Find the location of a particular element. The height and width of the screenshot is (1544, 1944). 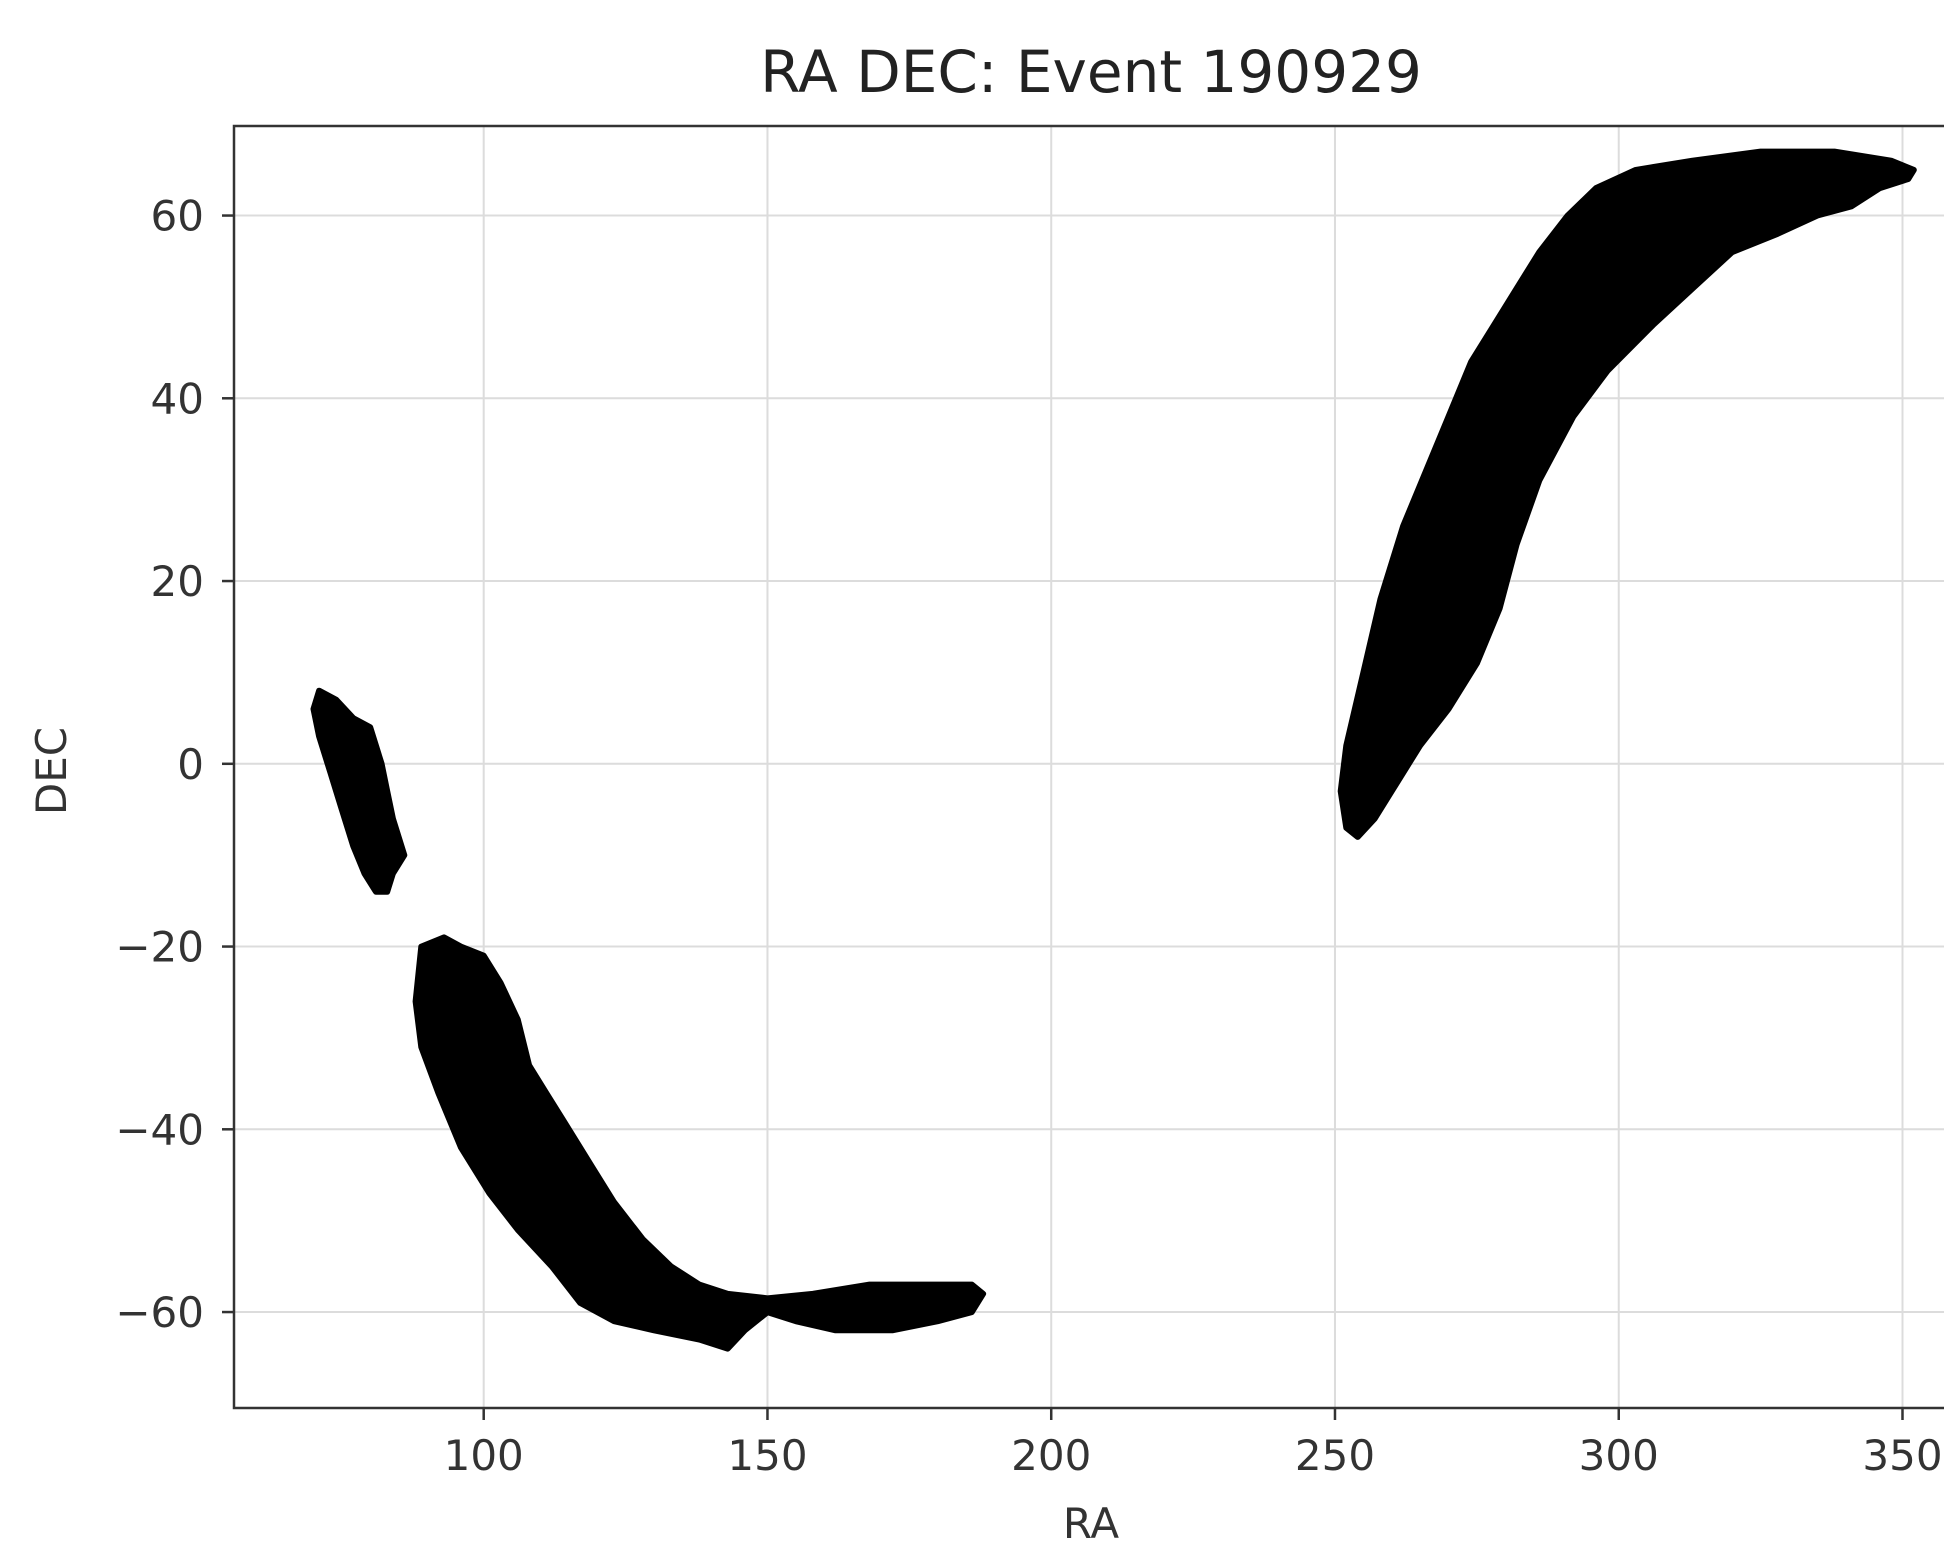

x-tick-label: 100 is located at coordinates (484, 1455).